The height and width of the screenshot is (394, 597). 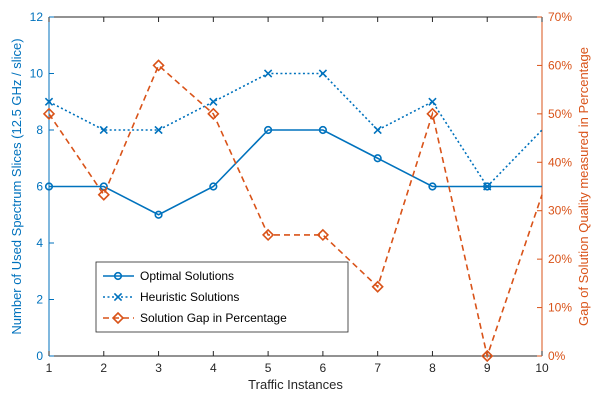 I want to click on left-y-tick-label: 10, so click(x=37, y=74).